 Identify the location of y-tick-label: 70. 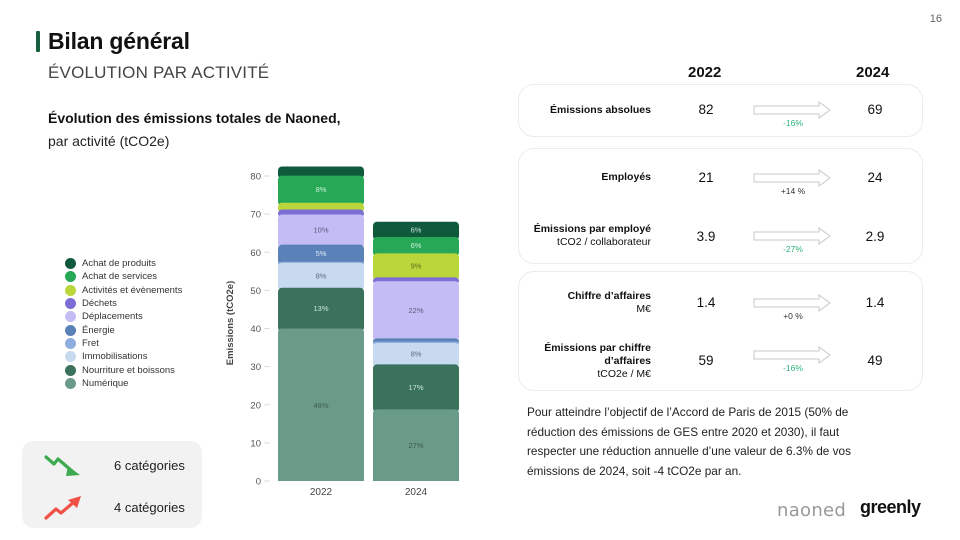
(255, 215).